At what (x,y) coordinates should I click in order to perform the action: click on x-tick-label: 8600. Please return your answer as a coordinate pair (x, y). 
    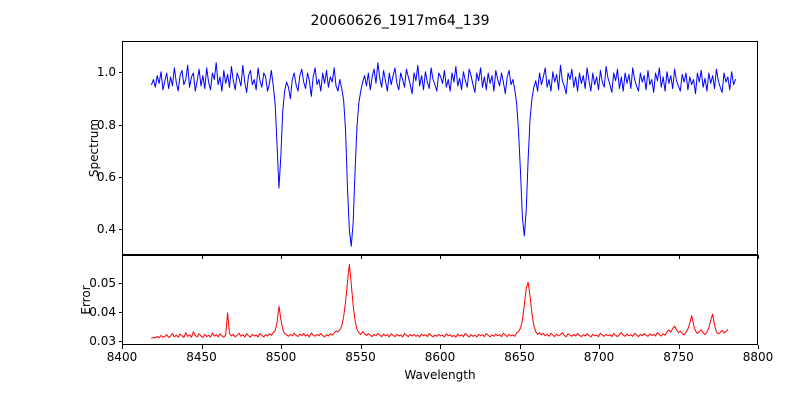
    Looking at the image, I should click on (440, 357).